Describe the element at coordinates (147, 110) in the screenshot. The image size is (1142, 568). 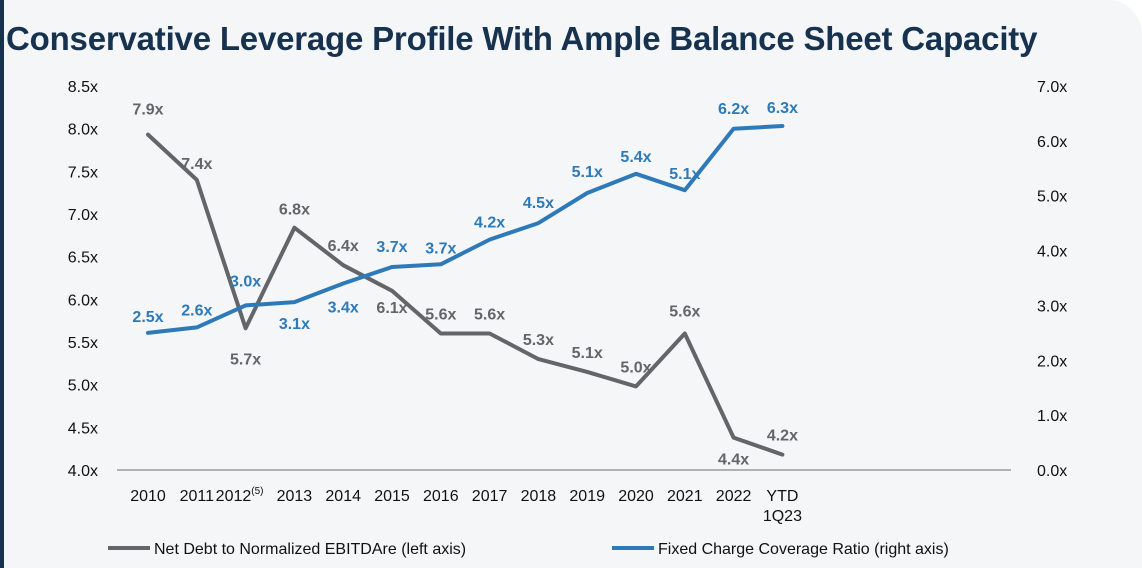
I see `data-label-net-debt: 7.9x` at that location.